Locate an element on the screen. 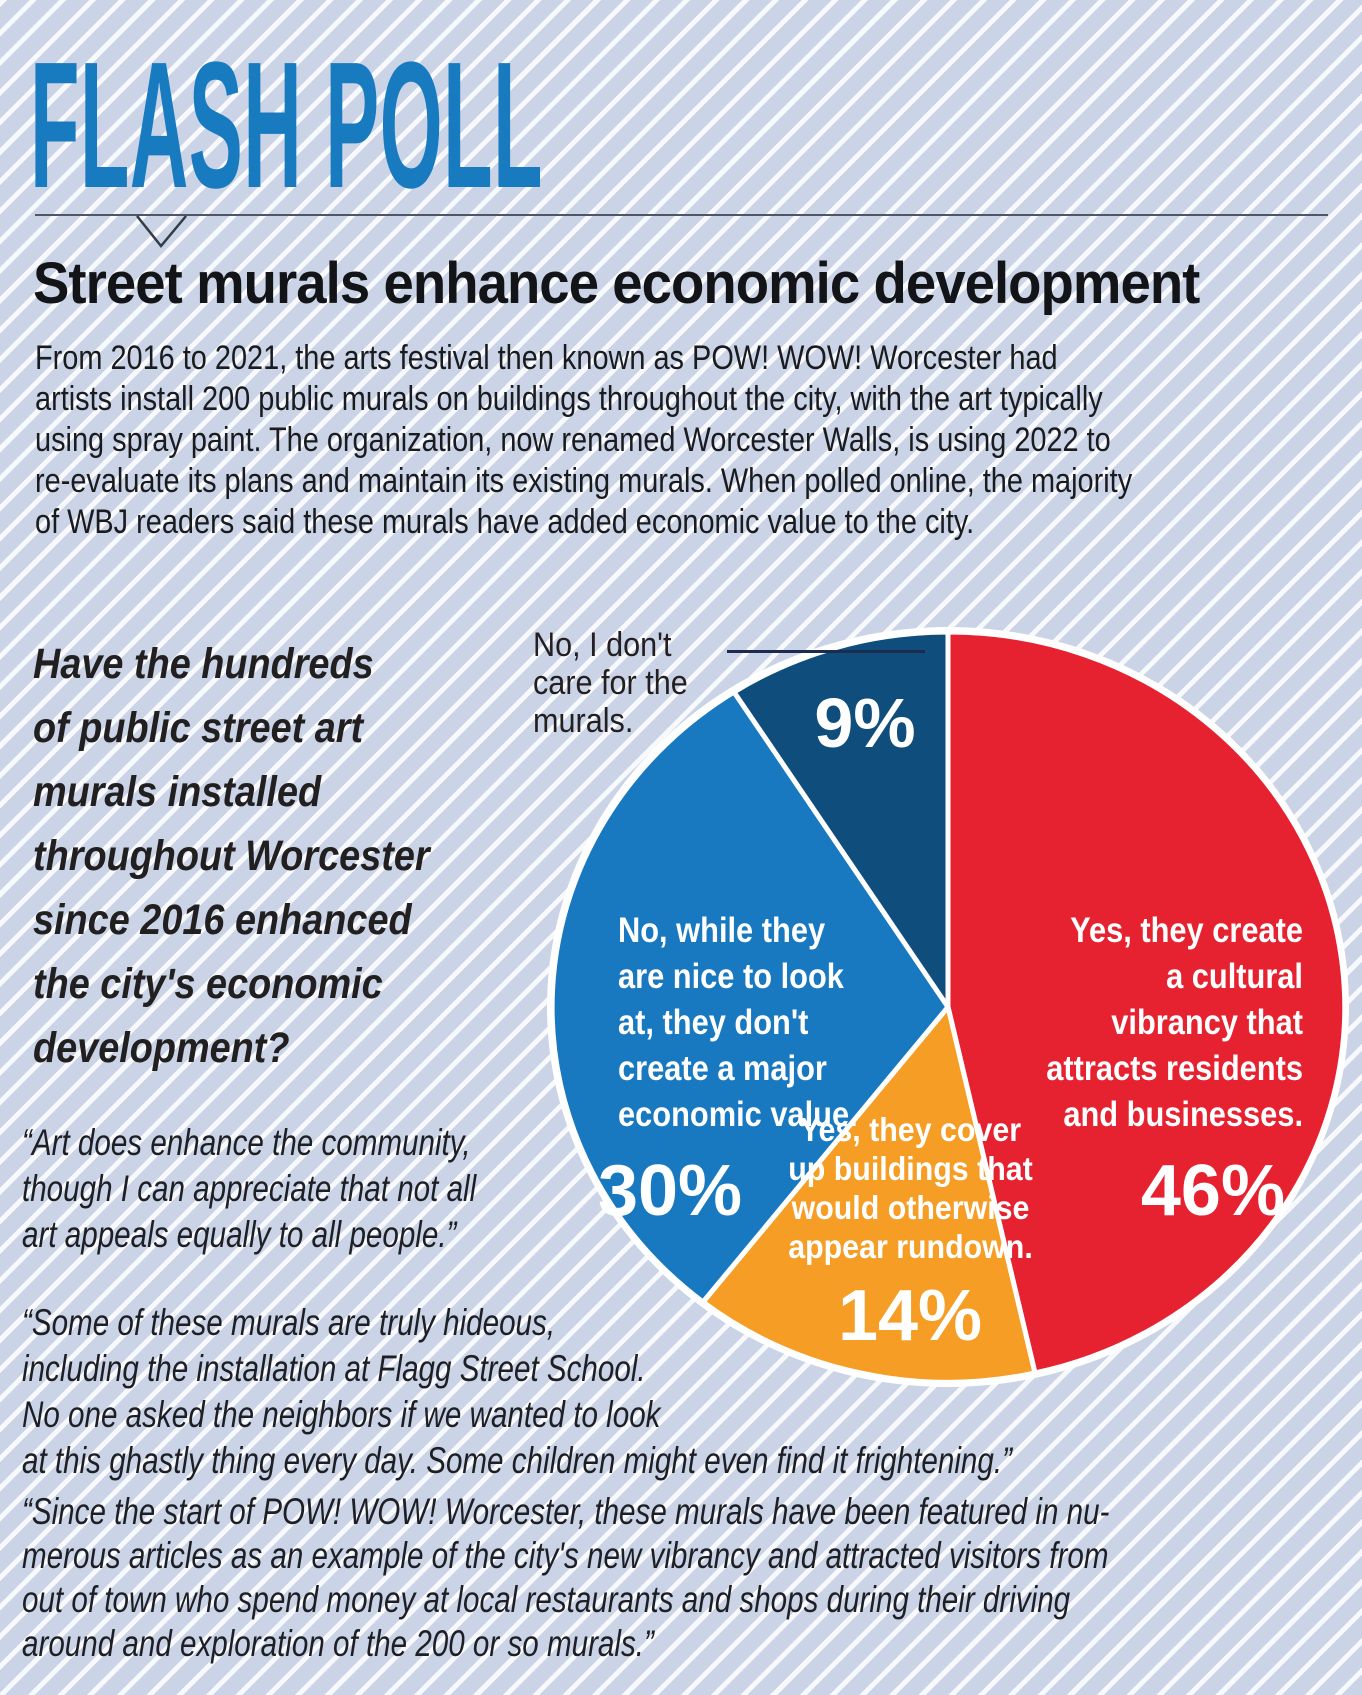 This screenshot has width=1362, height=1695. divider-notch-icon is located at coordinates (161, 231).